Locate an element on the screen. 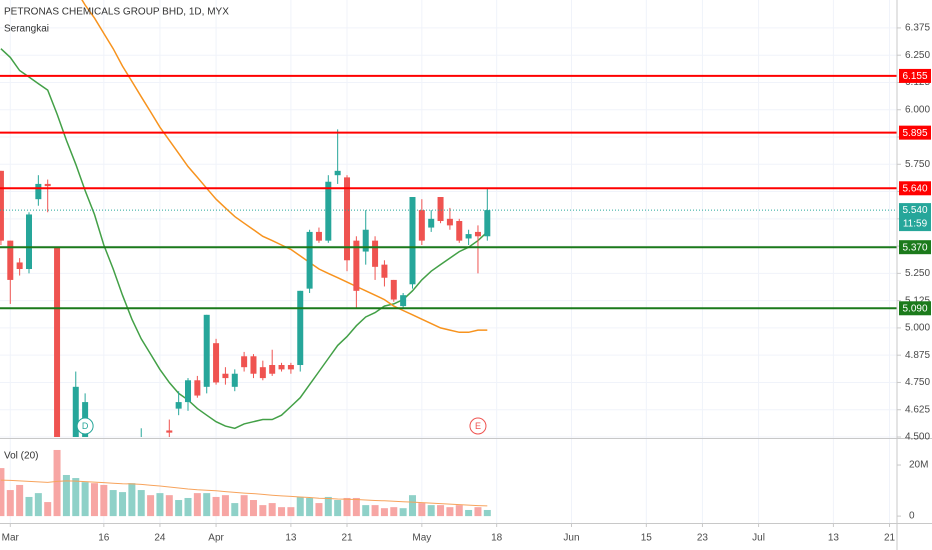  x-tick-label: 18 is located at coordinates (497, 538).